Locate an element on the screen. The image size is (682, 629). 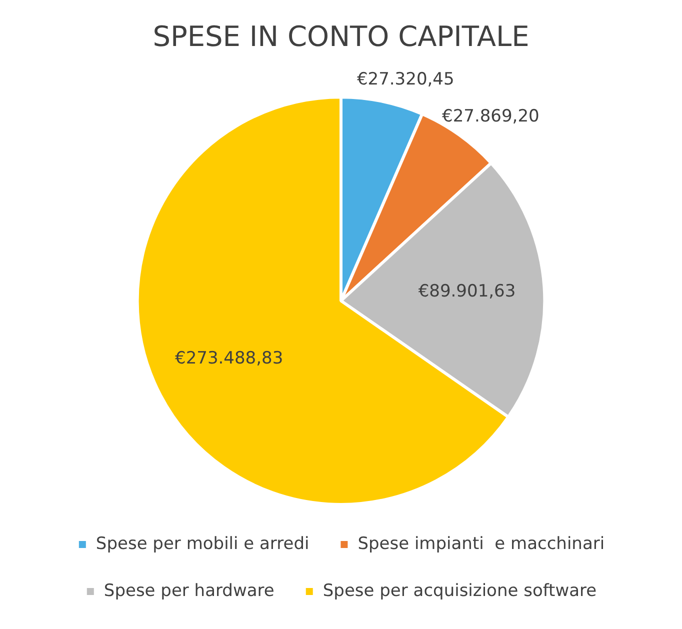
data-label: €273.488,83 is located at coordinates (229, 358).